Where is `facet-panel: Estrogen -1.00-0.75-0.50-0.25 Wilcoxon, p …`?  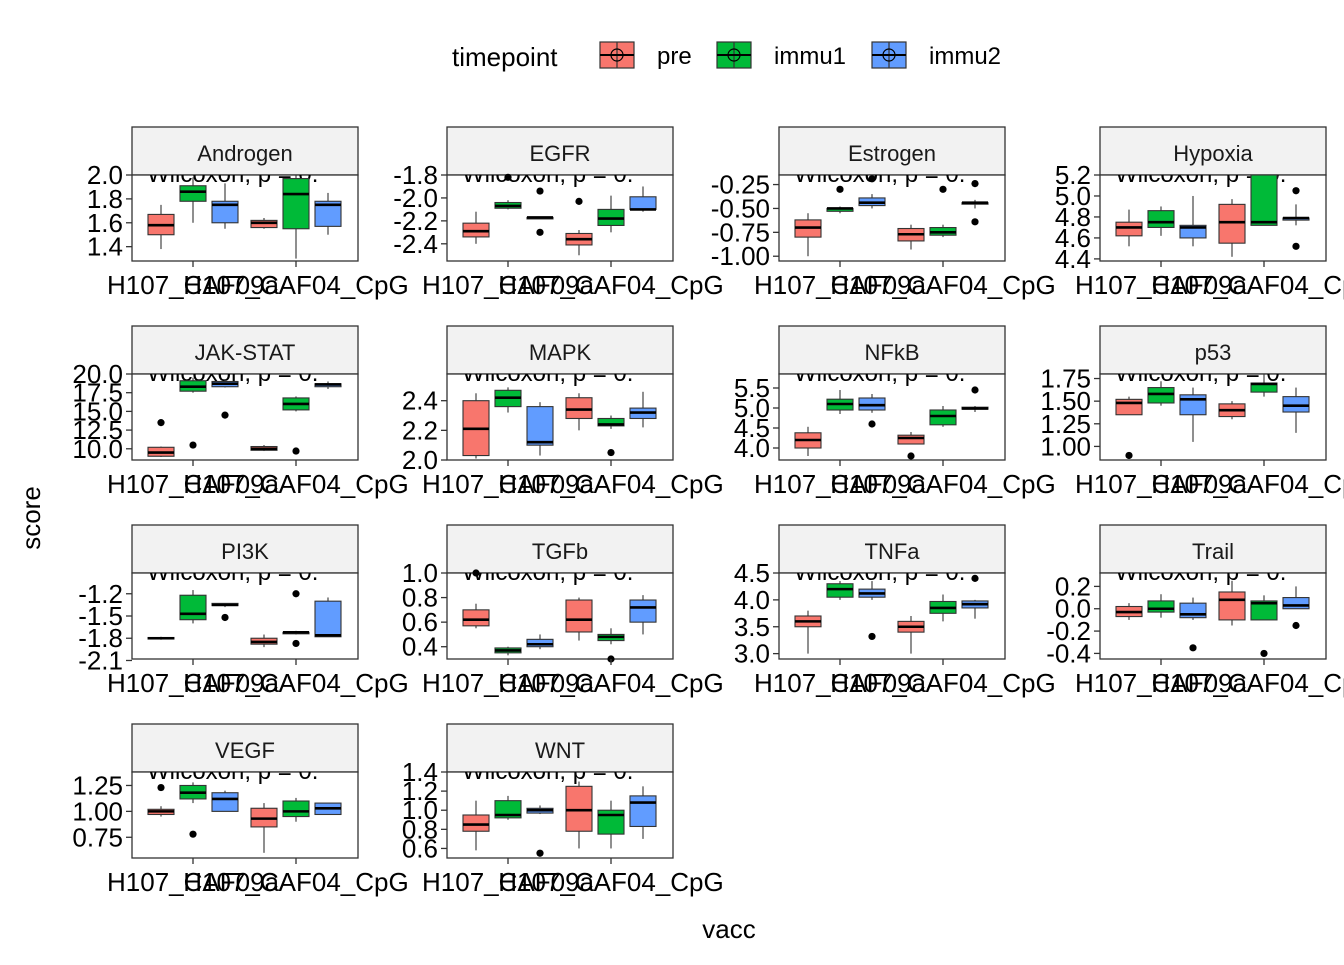 facet-panel: Estrogen -1.00-0.75-0.50-0.25 Wilcoxon, p … is located at coordinates (883, 213).